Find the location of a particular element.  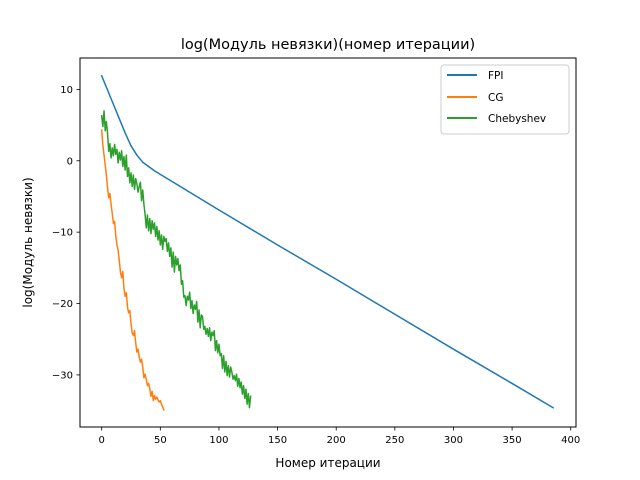

x-tick-label: 100 is located at coordinates (218, 440).